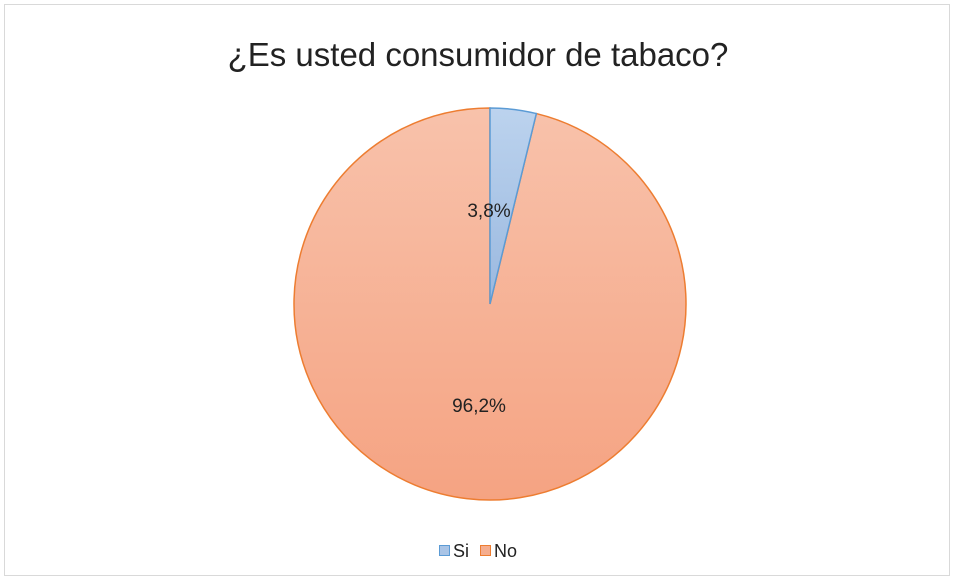 The height and width of the screenshot is (581, 956). Describe the element at coordinates (485, 550) in the screenshot. I see `legend-swatch-no` at that location.